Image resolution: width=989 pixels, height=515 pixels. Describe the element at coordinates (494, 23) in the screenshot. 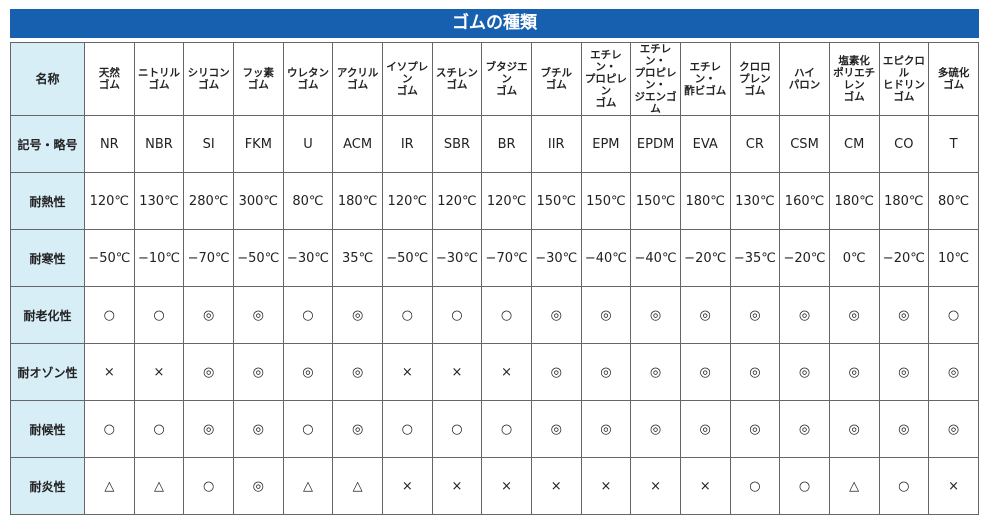

I see `title-bar: ゴムの種類` at that location.